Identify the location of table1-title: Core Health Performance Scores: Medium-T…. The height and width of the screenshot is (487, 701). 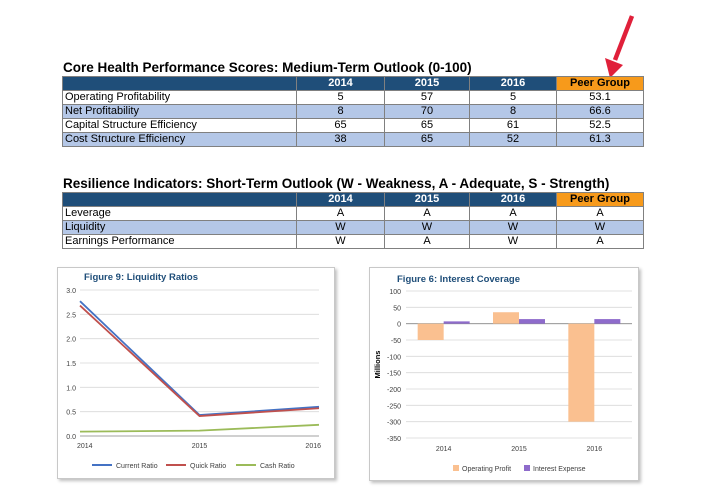
(267, 67).